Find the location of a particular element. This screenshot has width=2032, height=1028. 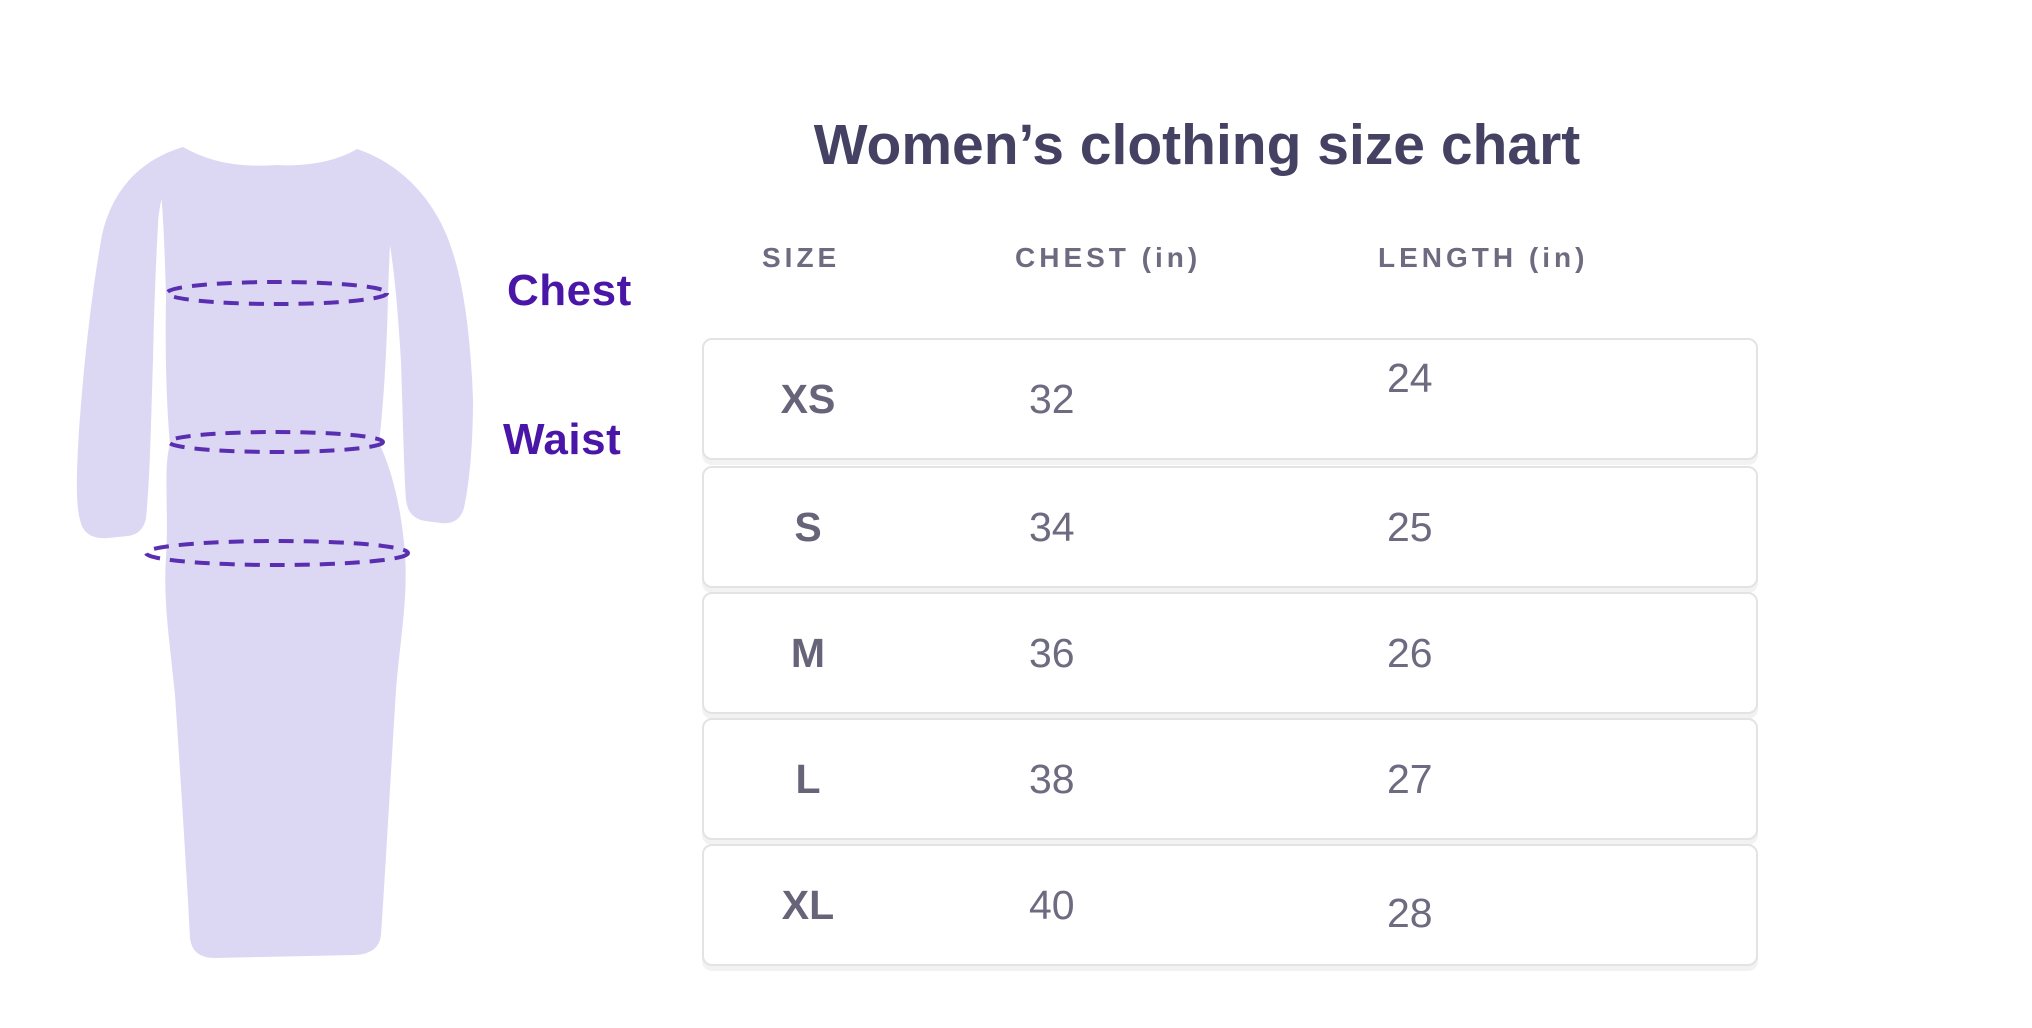

page-title: Women’s clothing size chart is located at coordinates (1197, 145).